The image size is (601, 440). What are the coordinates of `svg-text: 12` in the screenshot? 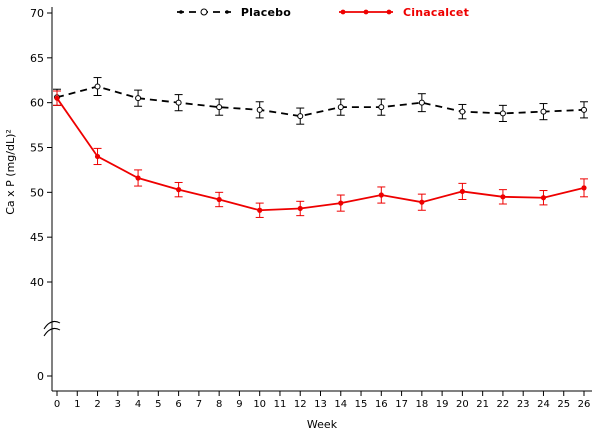 It's located at (300, 404).